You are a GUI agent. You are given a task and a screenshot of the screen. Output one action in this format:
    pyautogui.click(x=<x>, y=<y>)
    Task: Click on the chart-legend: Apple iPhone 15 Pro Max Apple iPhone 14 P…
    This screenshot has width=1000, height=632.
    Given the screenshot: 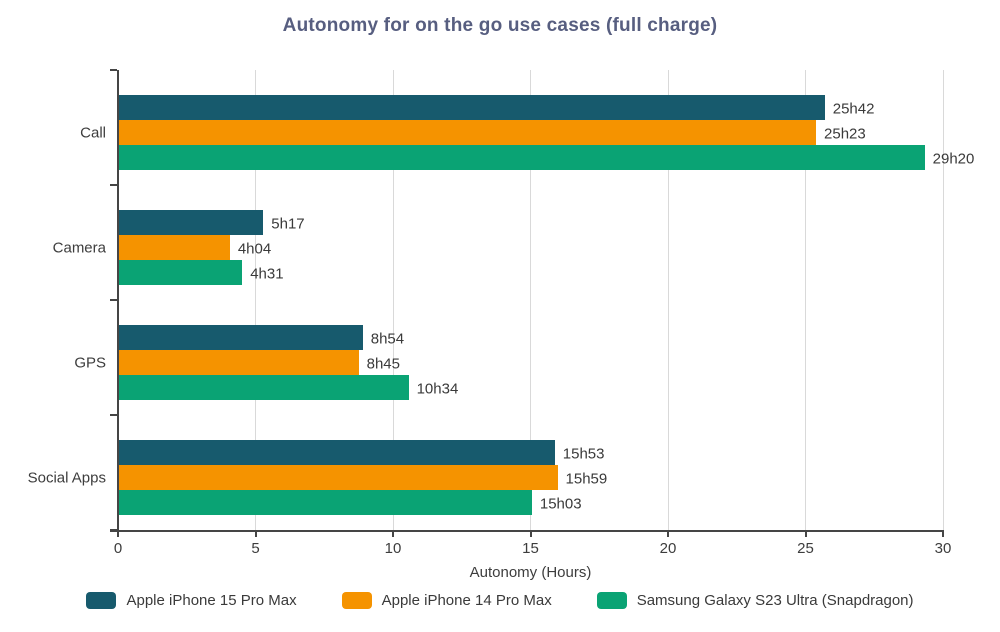 What is the action you would take?
    pyautogui.click(x=500, y=600)
    